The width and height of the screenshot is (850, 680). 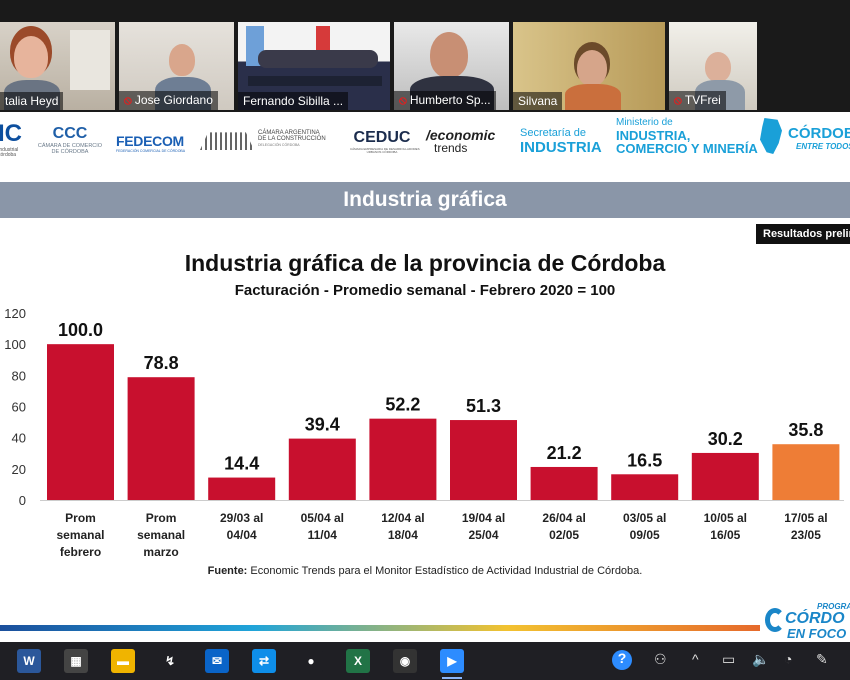 What do you see at coordinates (264, 661) in the screenshot?
I see `teamviewer-icon: ⇄` at bounding box center [264, 661].